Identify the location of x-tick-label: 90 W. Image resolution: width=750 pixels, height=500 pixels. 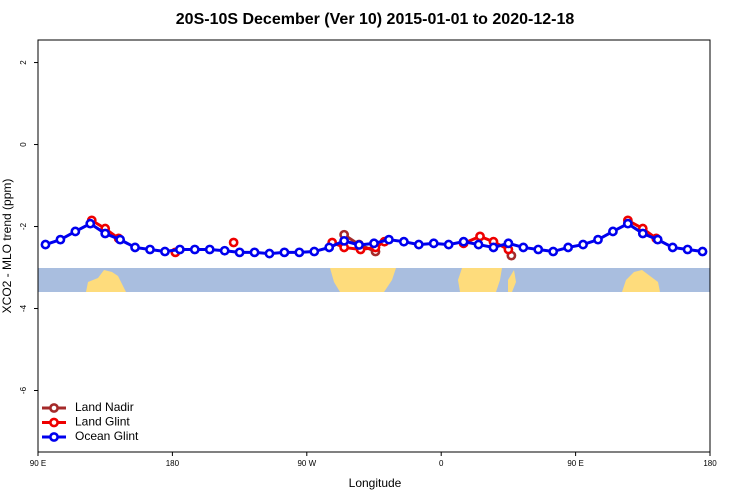
(306, 463).